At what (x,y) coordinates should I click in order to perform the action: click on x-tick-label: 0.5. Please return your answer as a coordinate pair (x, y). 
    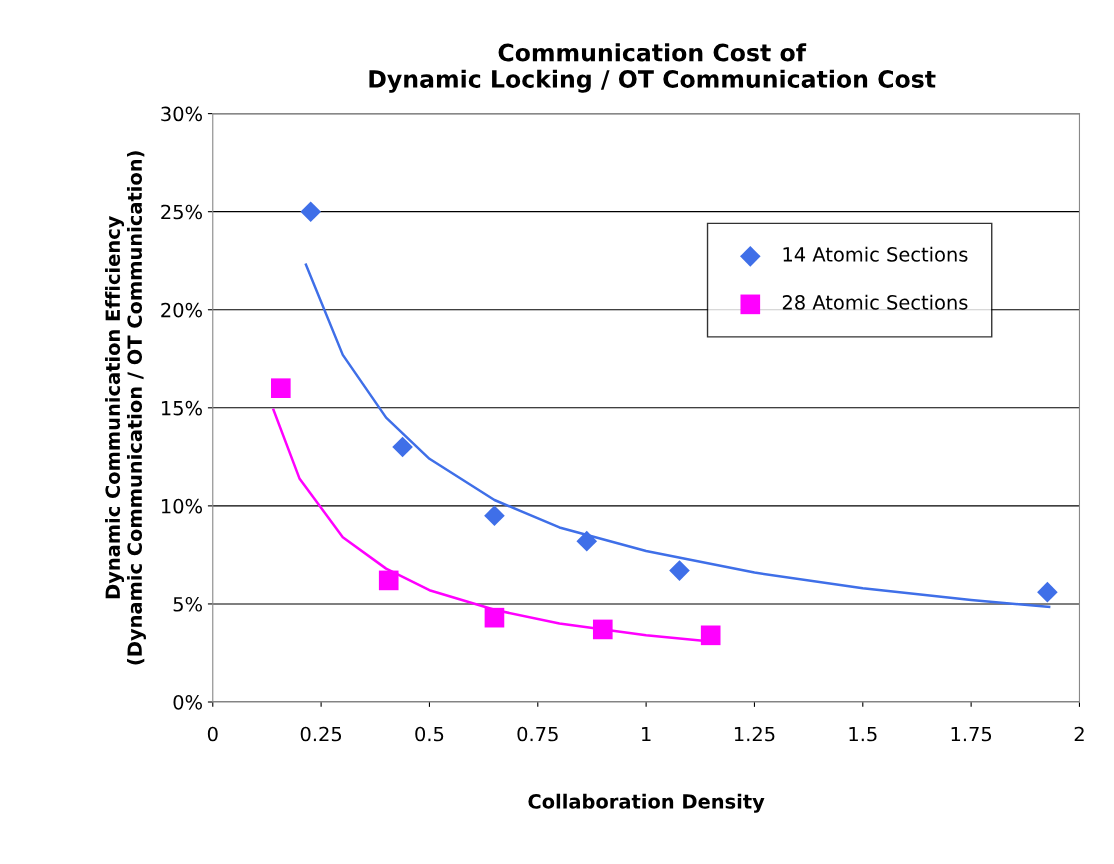
    Looking at the image, I should click on (429, 734).